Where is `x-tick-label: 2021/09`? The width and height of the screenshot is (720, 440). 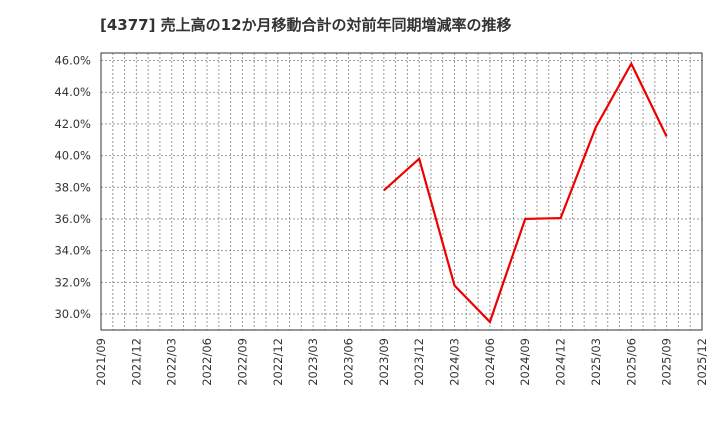
x-tick-label: 2021/09 is located at coordinates (101, 362).